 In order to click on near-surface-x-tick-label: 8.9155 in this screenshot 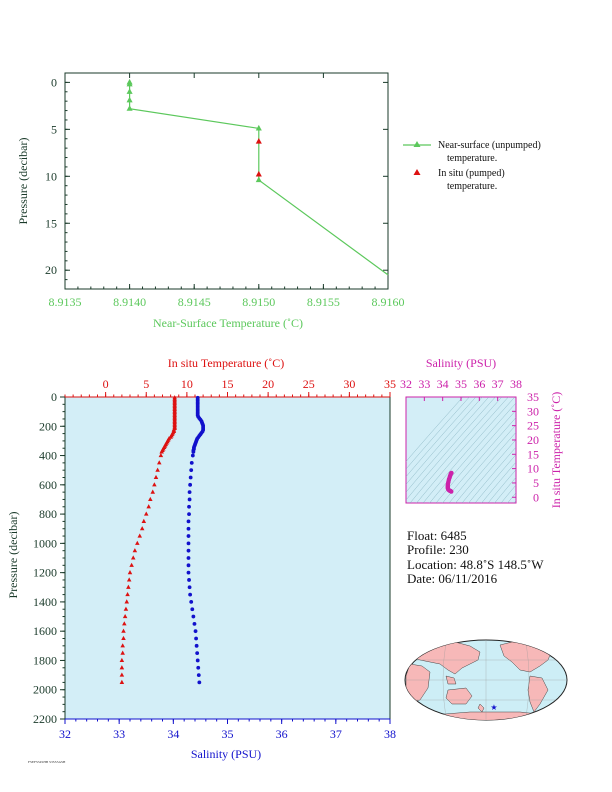, I will do `click(323, 302)`.